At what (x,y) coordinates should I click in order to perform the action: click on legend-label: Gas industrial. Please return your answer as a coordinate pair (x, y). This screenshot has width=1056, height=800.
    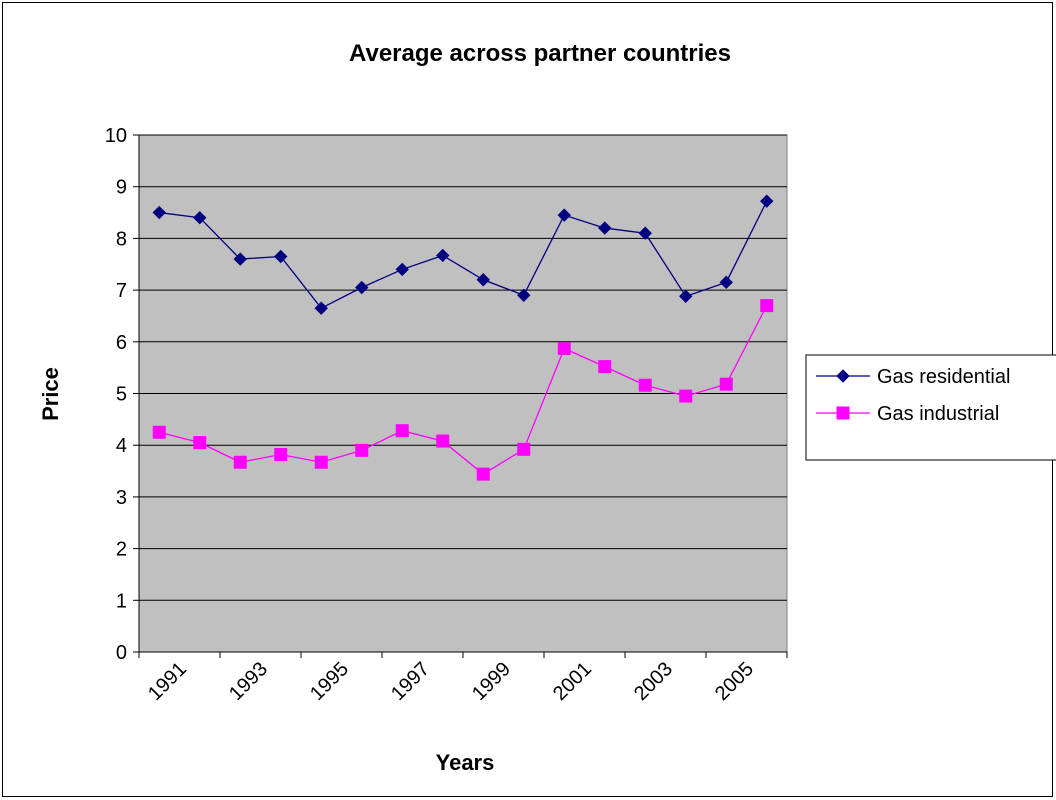
    Looking at the image, I should click on (938, 414).